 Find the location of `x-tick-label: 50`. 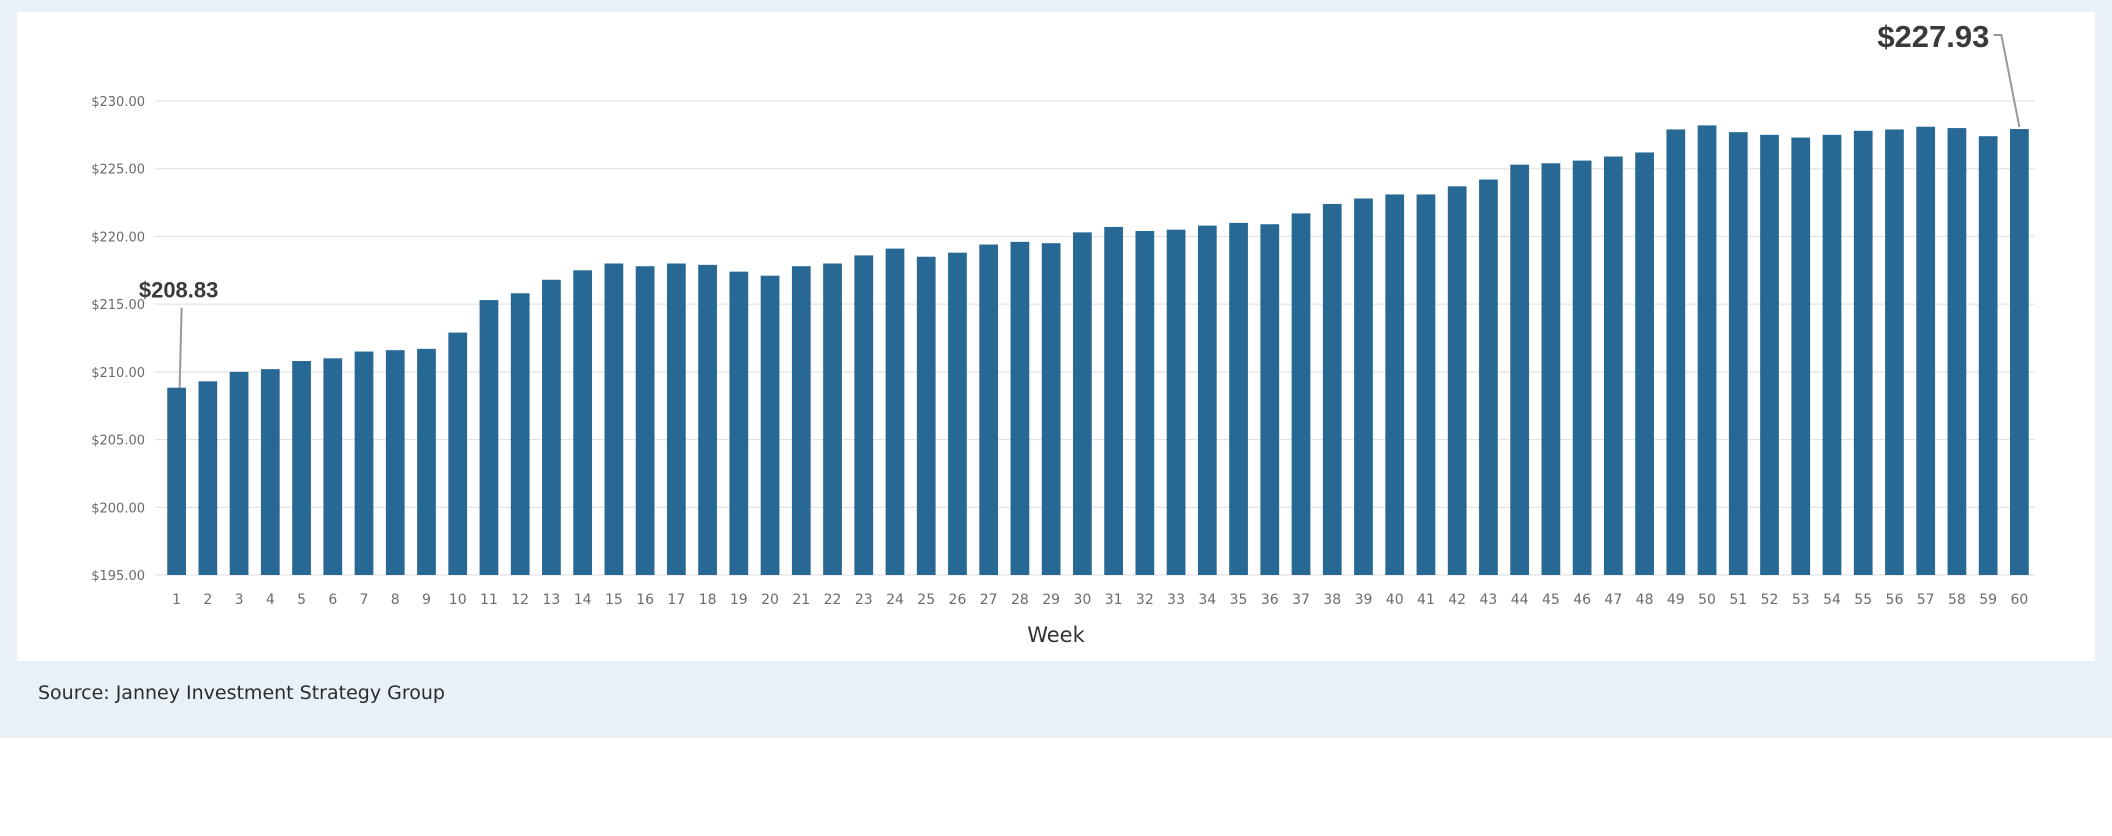

x-tick-label: 50 is located at coordinates (1707, 600).